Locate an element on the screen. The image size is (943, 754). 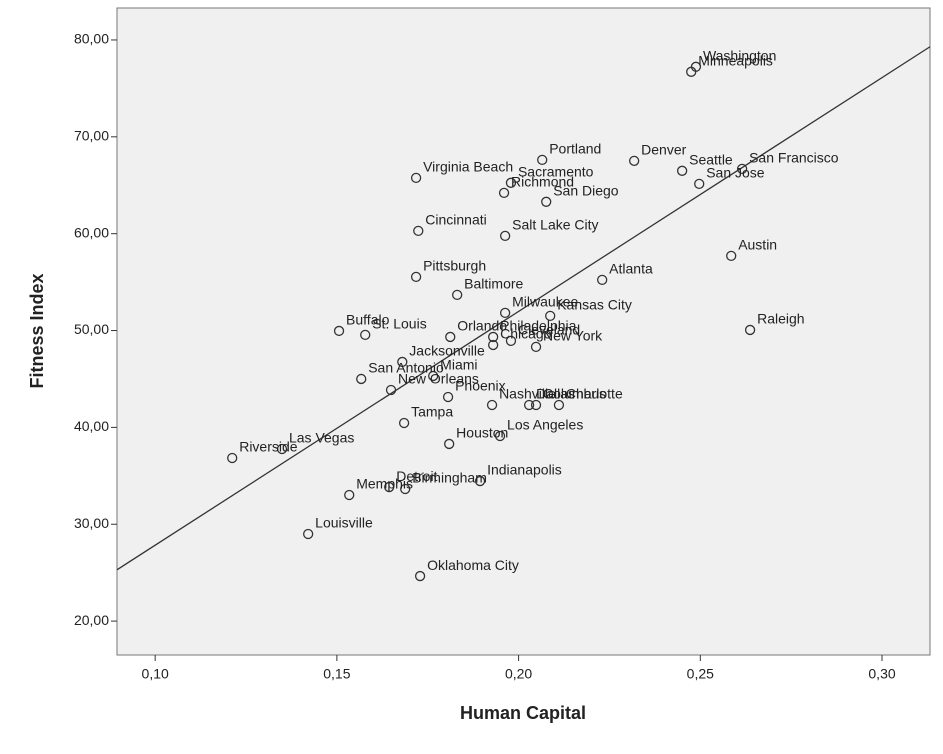
point-label: Portland is located at coordinates (575, 149).